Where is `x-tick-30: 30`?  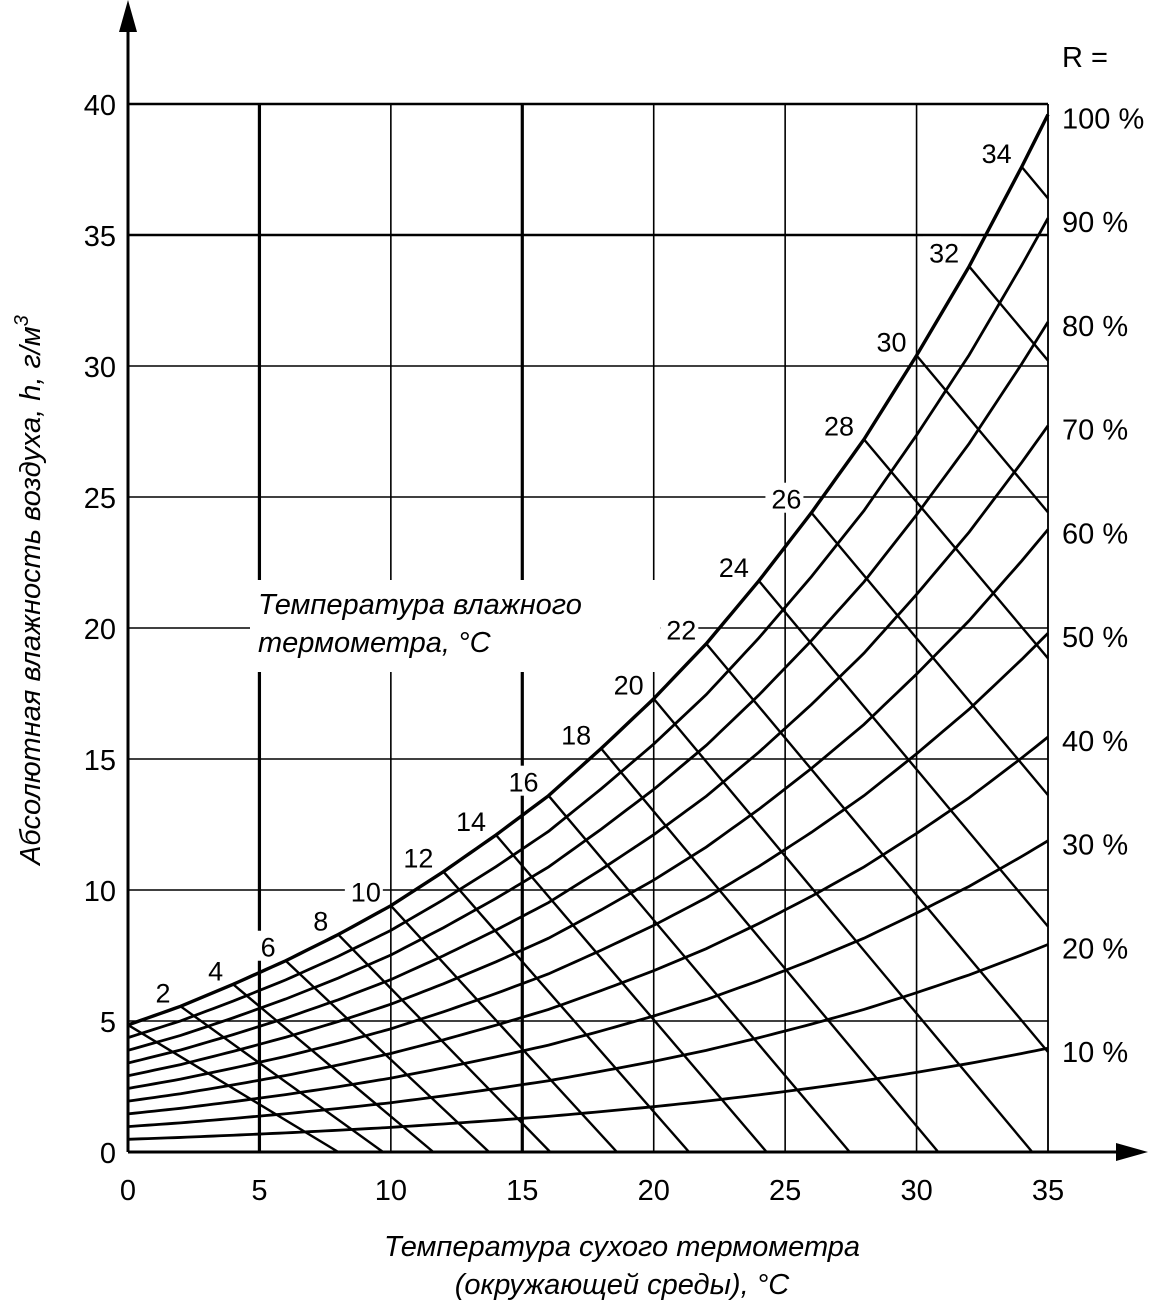
x-tick-30: 30 is located at coordinates (916, 1191).